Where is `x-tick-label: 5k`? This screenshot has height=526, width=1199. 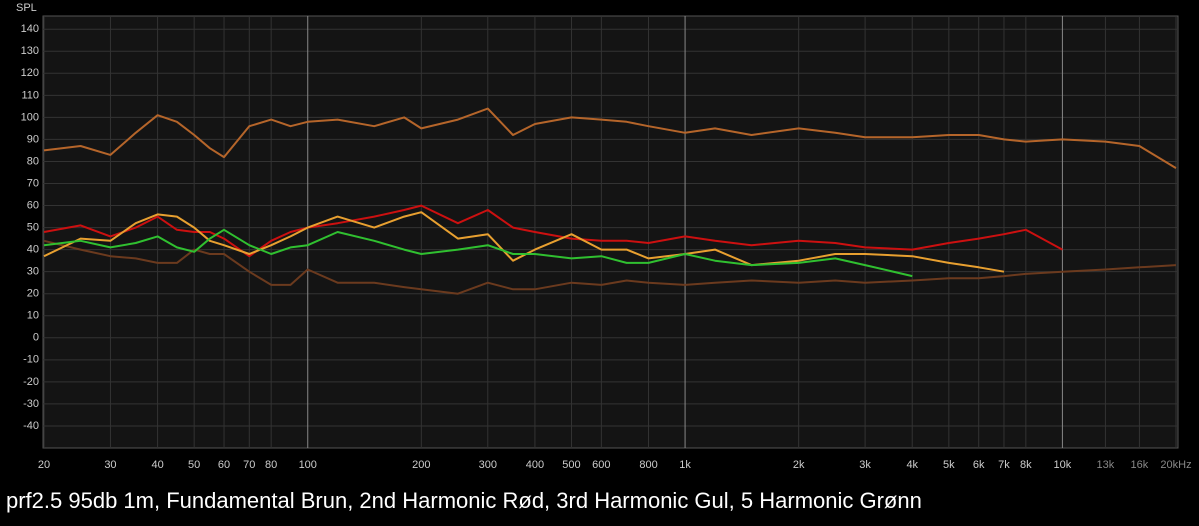 x-tick-label: 5k is located at coordinates (949, 465).